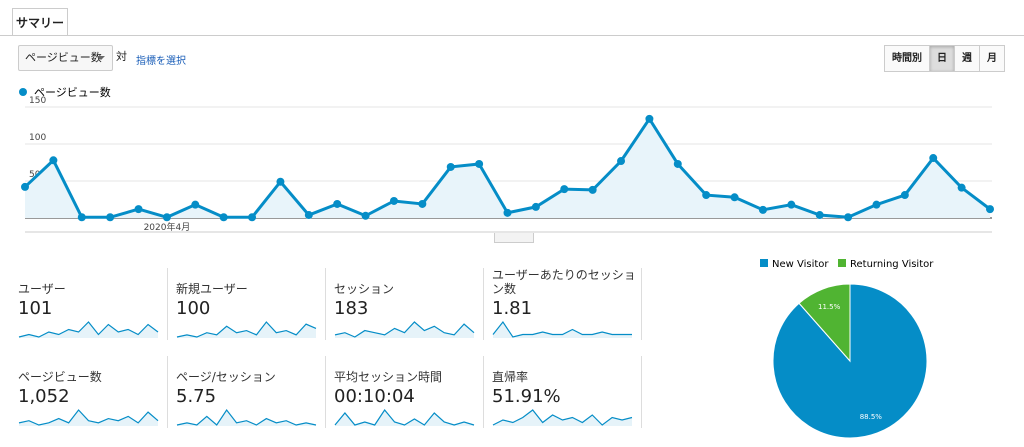 The image size is (1024, 447). What do you see at coordinates (567, 304) in the screenshot?
I see `metric-card: ユーザーあたりのセッション数 1.81` at bounding box center [567, 304].